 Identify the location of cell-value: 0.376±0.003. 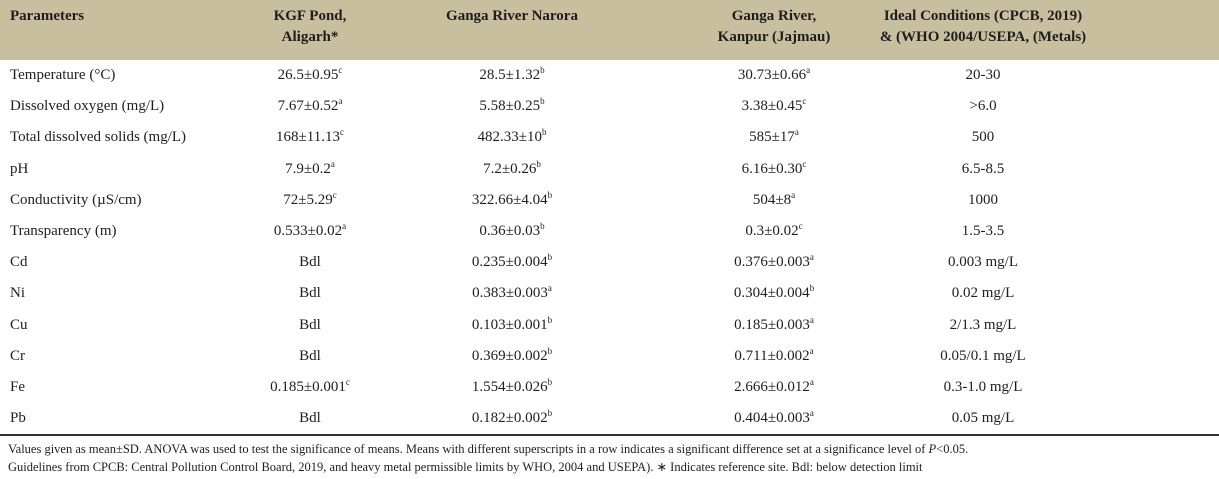
(772, 262).